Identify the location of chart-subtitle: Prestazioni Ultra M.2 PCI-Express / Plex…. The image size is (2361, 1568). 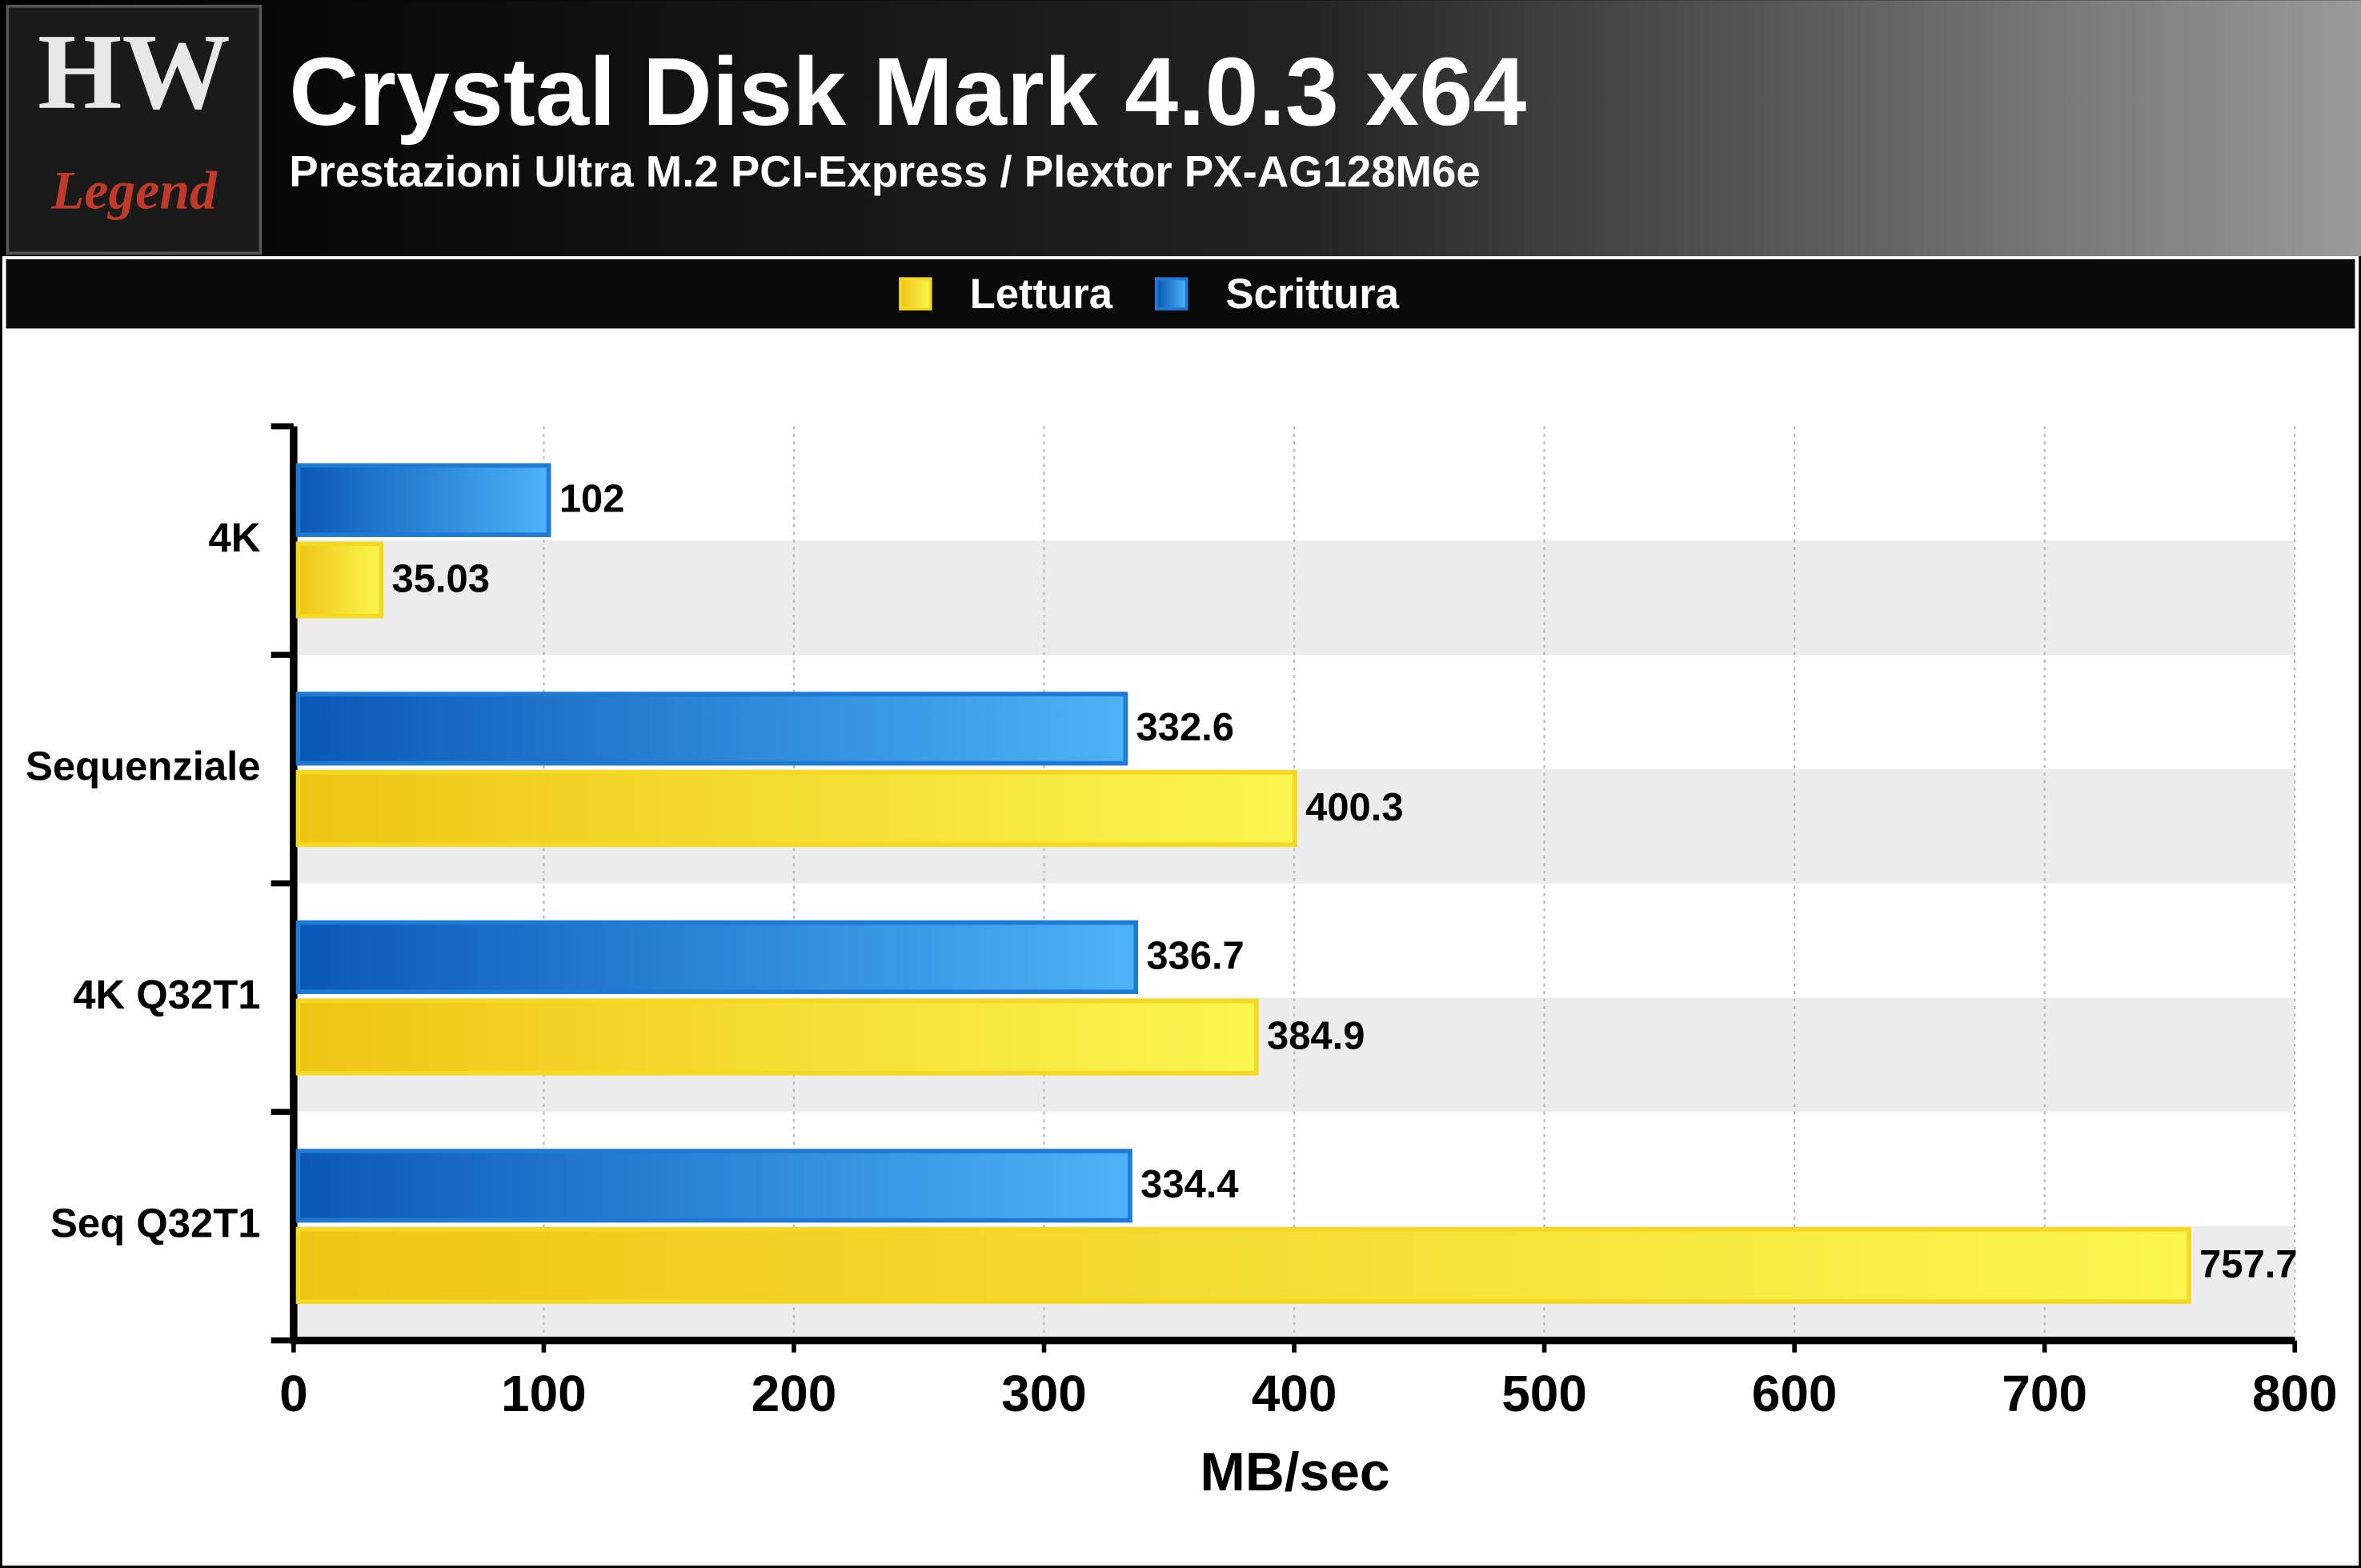
(884, 171).